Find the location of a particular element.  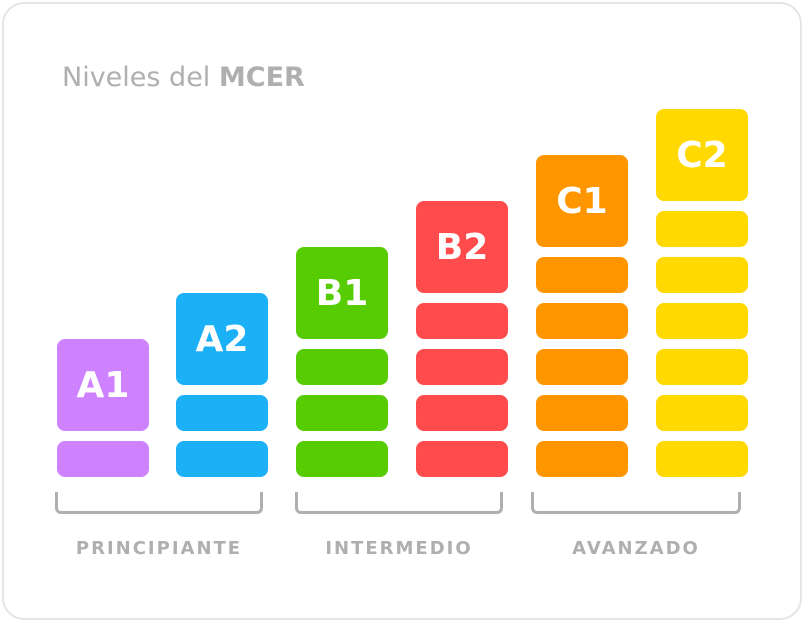

level-a1-slab is located at coordinates (103, 459).